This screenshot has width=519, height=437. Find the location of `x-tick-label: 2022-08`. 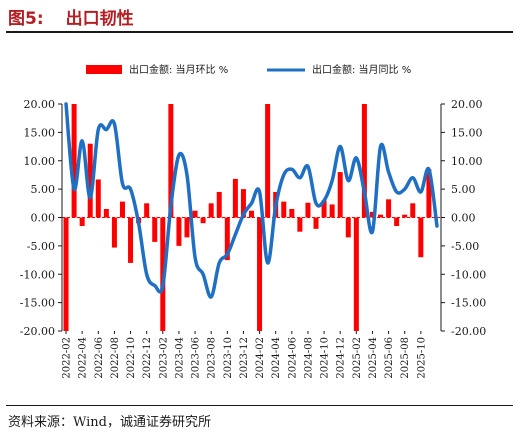

x-tick-label: 2022-08 is located at coordinates (115, 358).